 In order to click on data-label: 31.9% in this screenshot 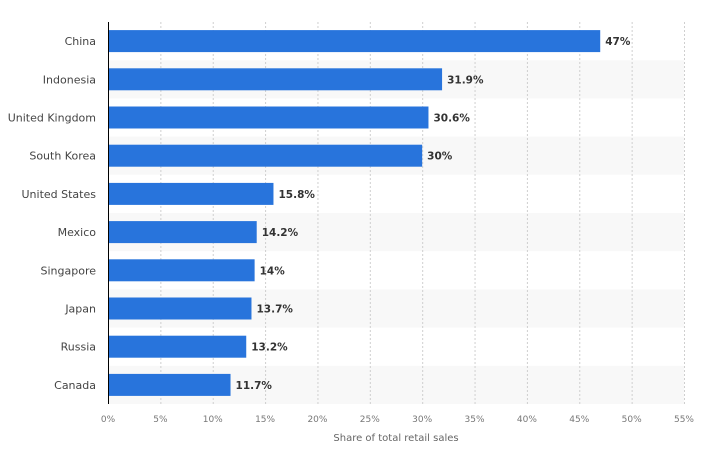, I will do `click(465, 80)`.